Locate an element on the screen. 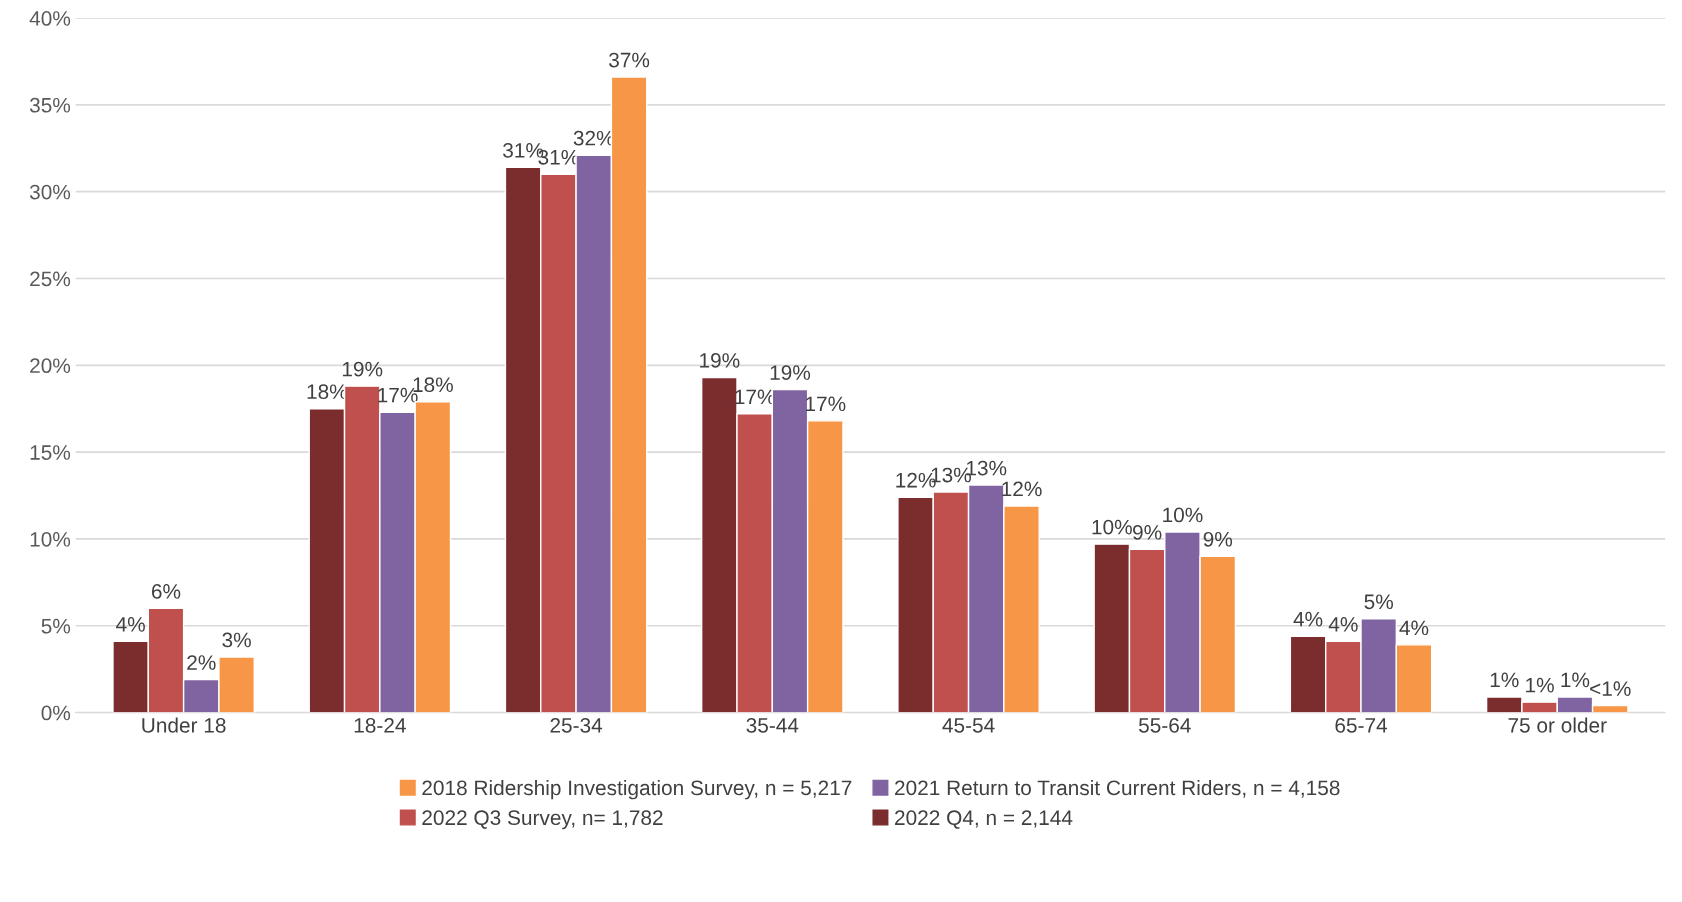 The image size is (1682, 902). data-label: 12% is located at coordinates (1022, 489).